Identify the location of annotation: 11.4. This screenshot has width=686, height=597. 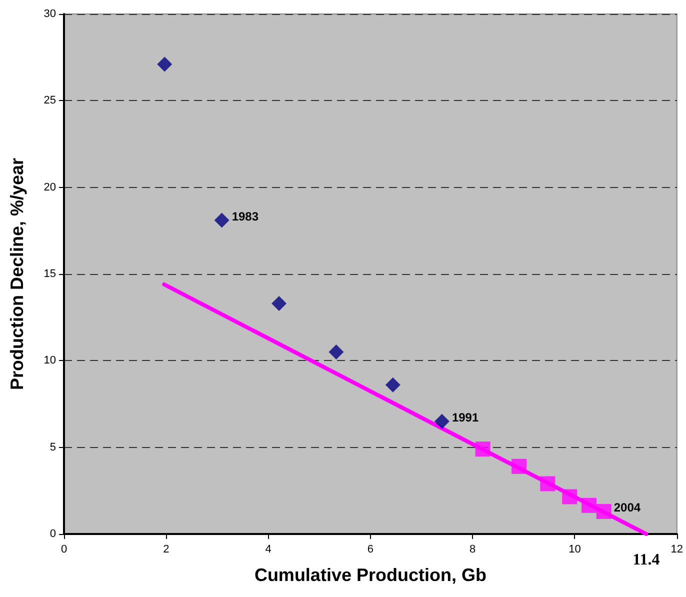
(646, 560).